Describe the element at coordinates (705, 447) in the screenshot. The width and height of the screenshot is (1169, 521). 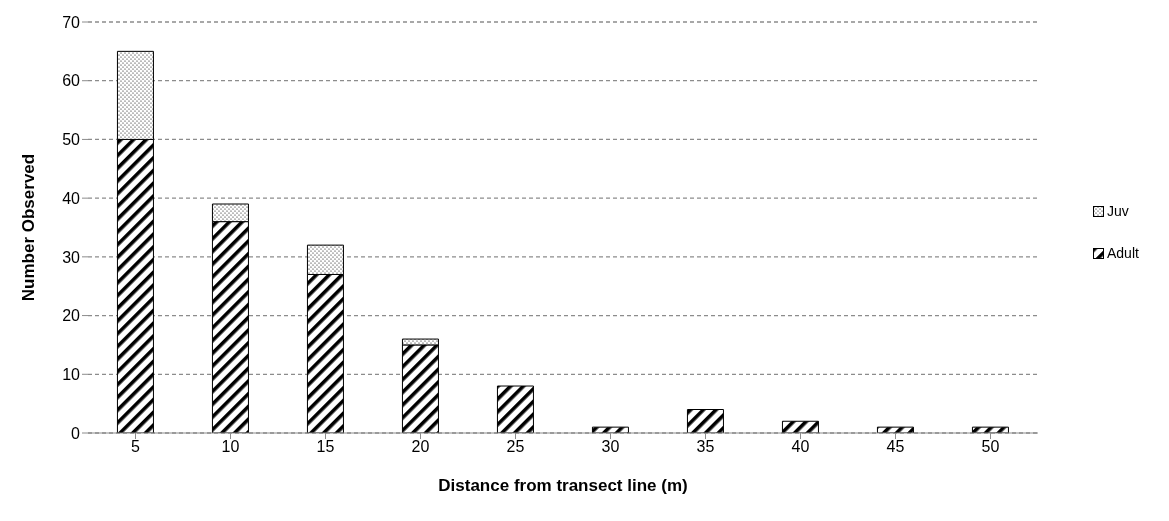
I see `x-tick-label: 35` at that location.